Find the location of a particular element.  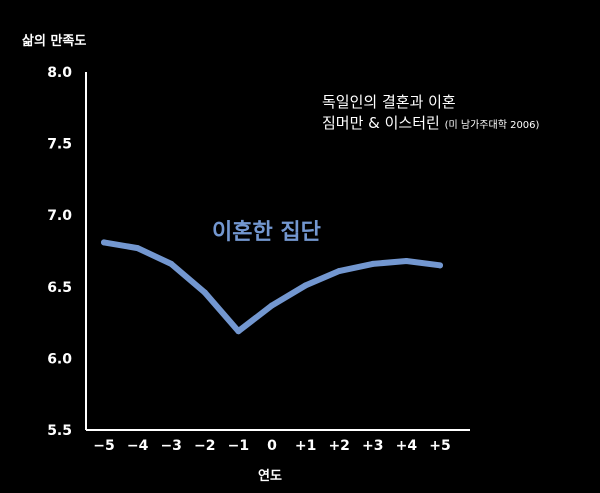

annotation-title: 독일인의 결혼과 이혼 is located at coordinates (389, 102).